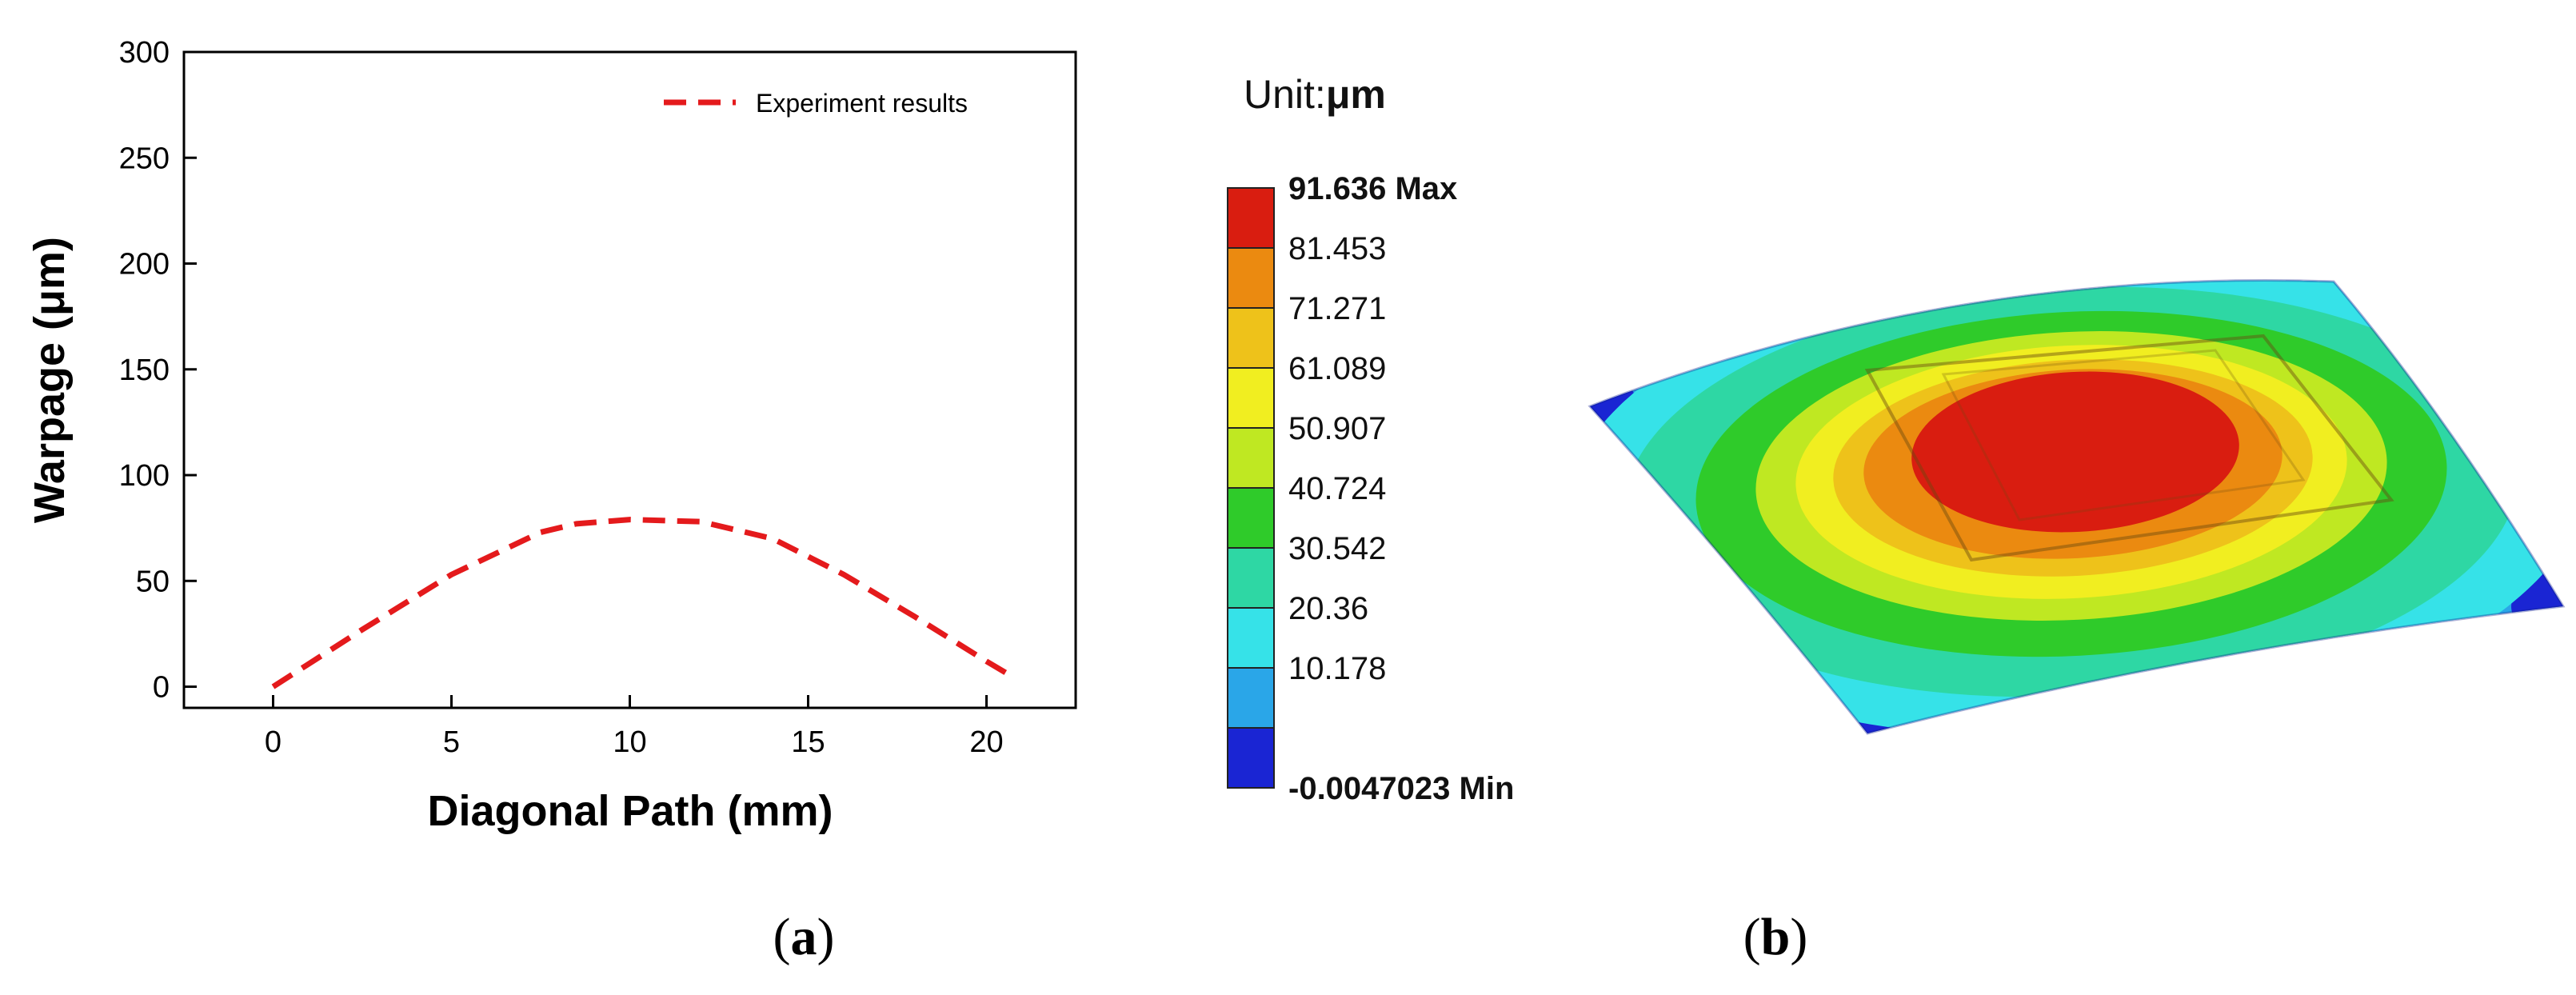 Image resolution: width=2576 pixels, height=995 pixels. I want to click on legend: Experiment results, so click(816, 103).